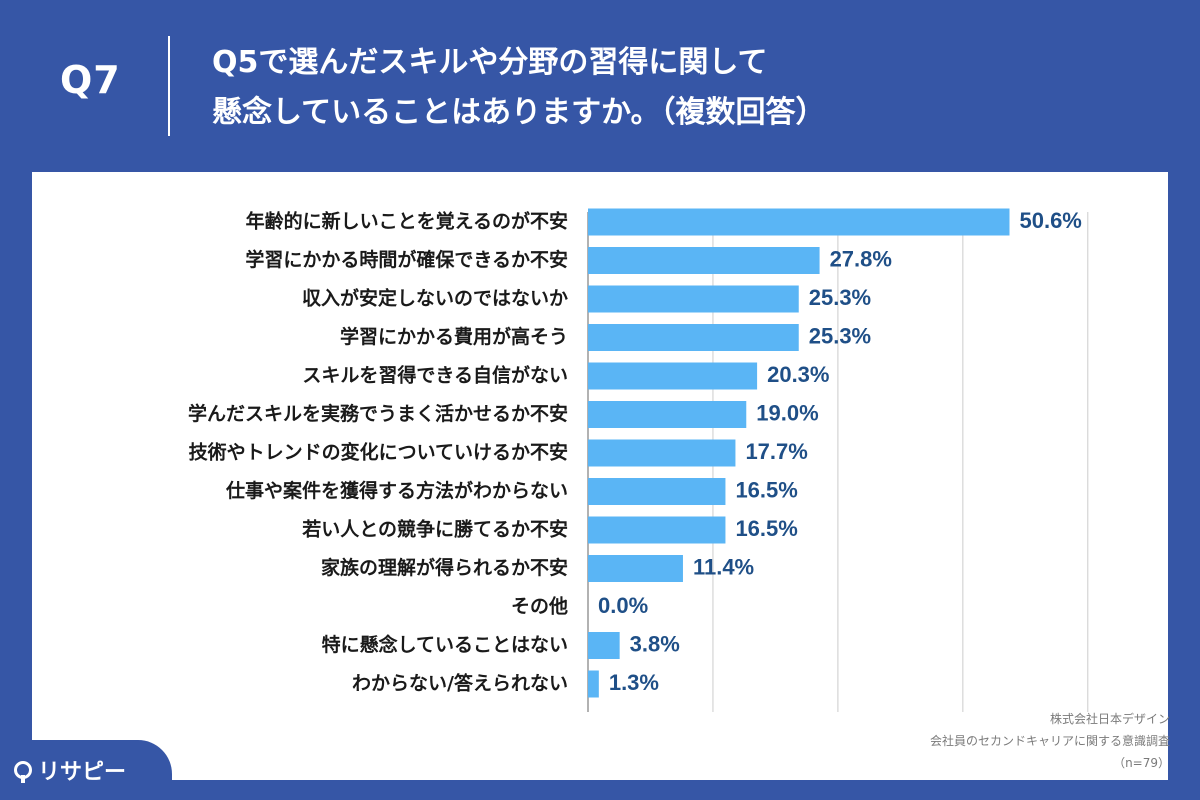 Image resolution: width=1200 pixels, height=800 pixels. What do you see at coordinates (655, 643) in the screenshot?
I see `value-label: 3.8%` at bounding box center [655, 643].